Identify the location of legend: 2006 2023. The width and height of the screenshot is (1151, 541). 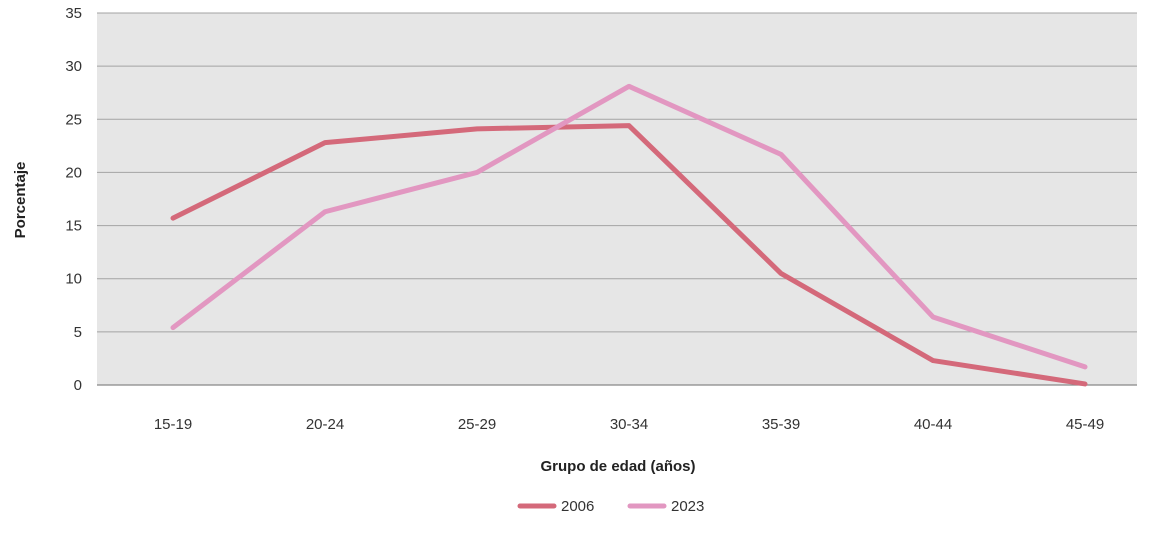
(610, 506).